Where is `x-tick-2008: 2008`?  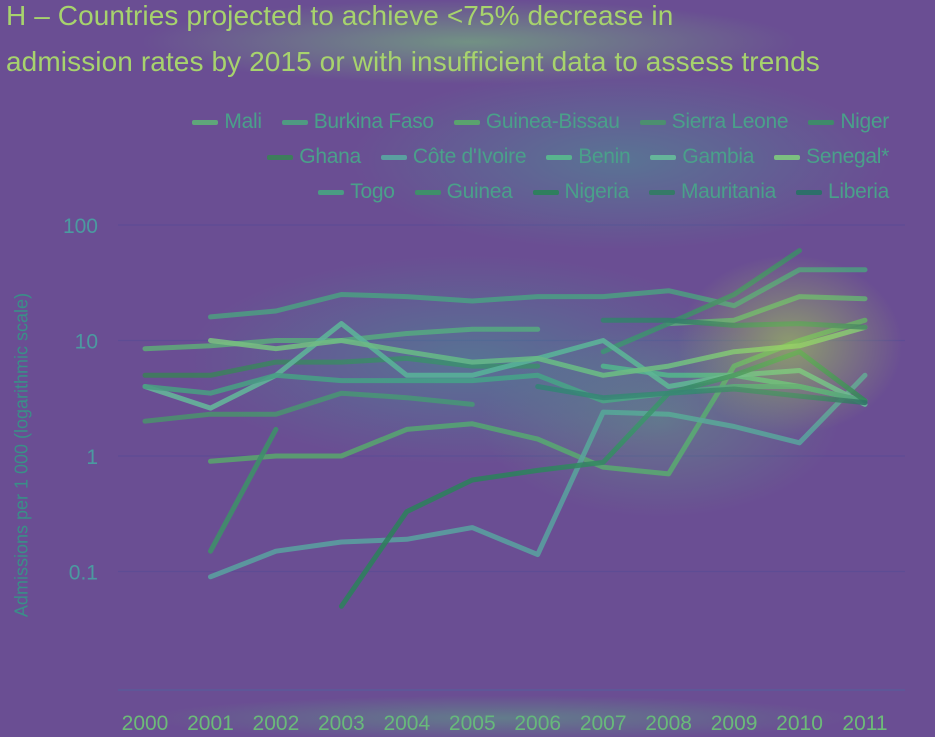
x-tick-2008: 2008 is located at coordinates (668, 723).